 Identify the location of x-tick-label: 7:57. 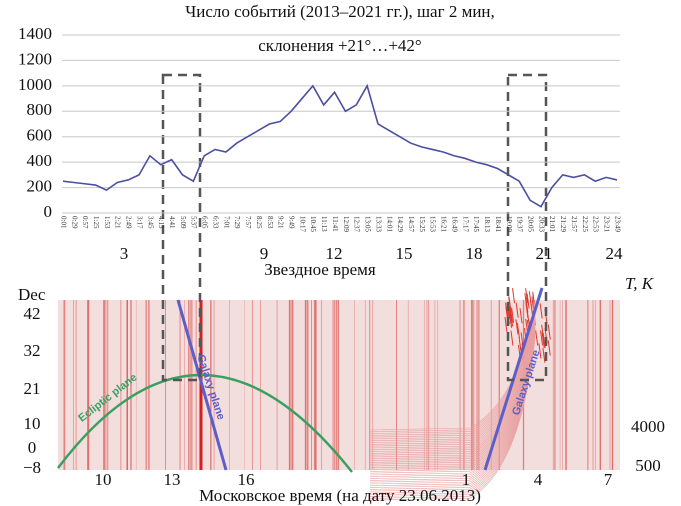
(248, 222).